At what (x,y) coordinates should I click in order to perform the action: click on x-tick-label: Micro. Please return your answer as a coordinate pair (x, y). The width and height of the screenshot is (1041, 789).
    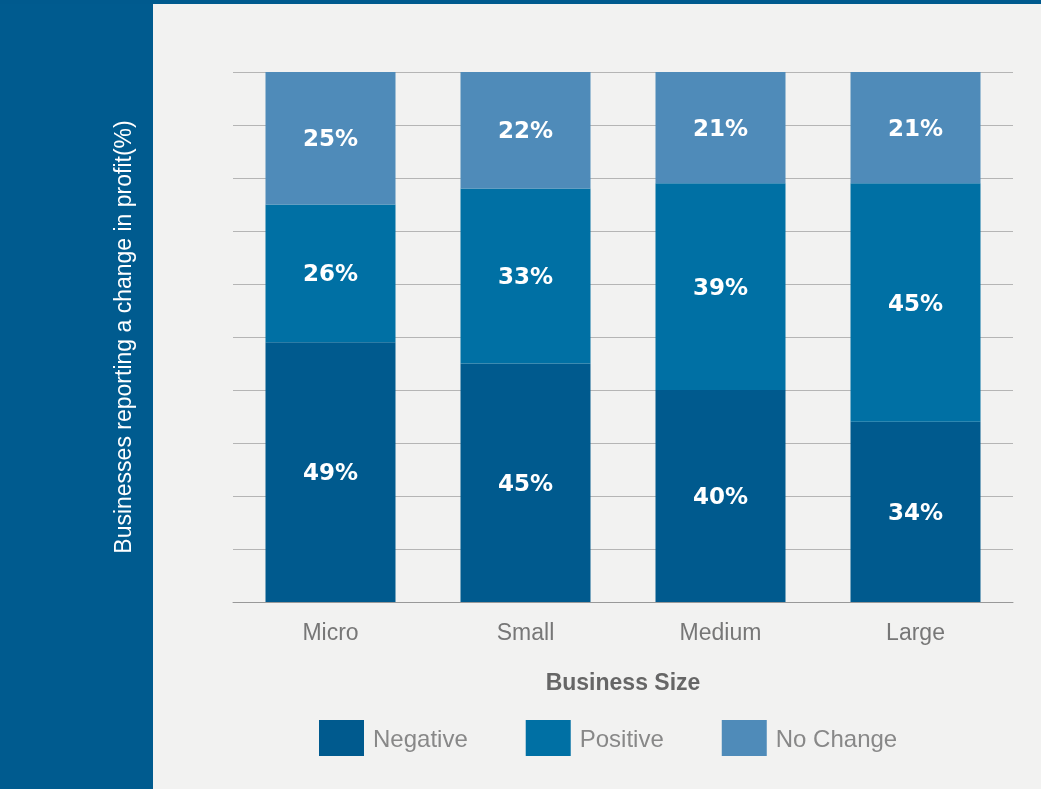
    Looking at the image, I should click on (330, 631).